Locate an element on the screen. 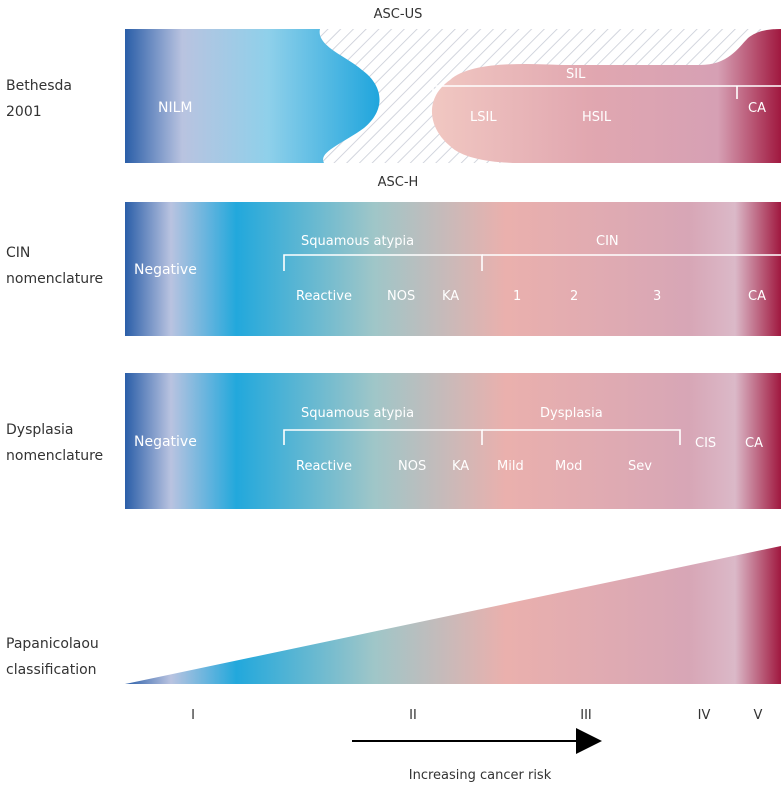 This screenshot has width=781, height=789. pap-class-i-label: I is located at coordinates (193, 715).